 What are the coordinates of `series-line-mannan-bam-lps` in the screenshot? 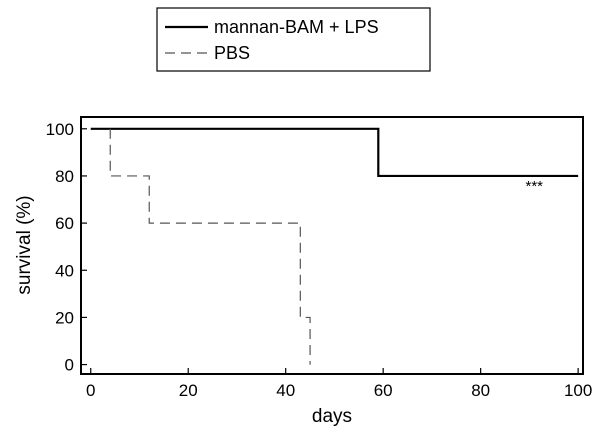 It's located at (334, 152).